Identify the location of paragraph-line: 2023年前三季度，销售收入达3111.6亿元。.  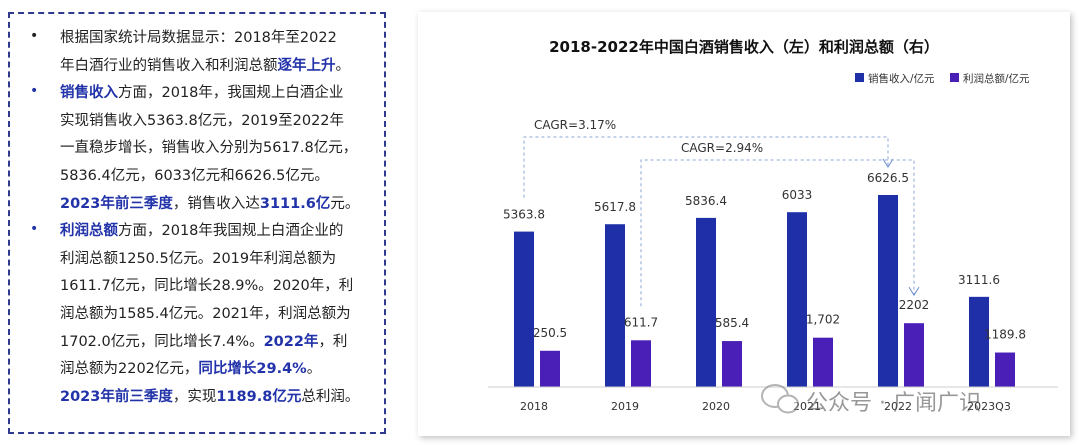
(220, 204).